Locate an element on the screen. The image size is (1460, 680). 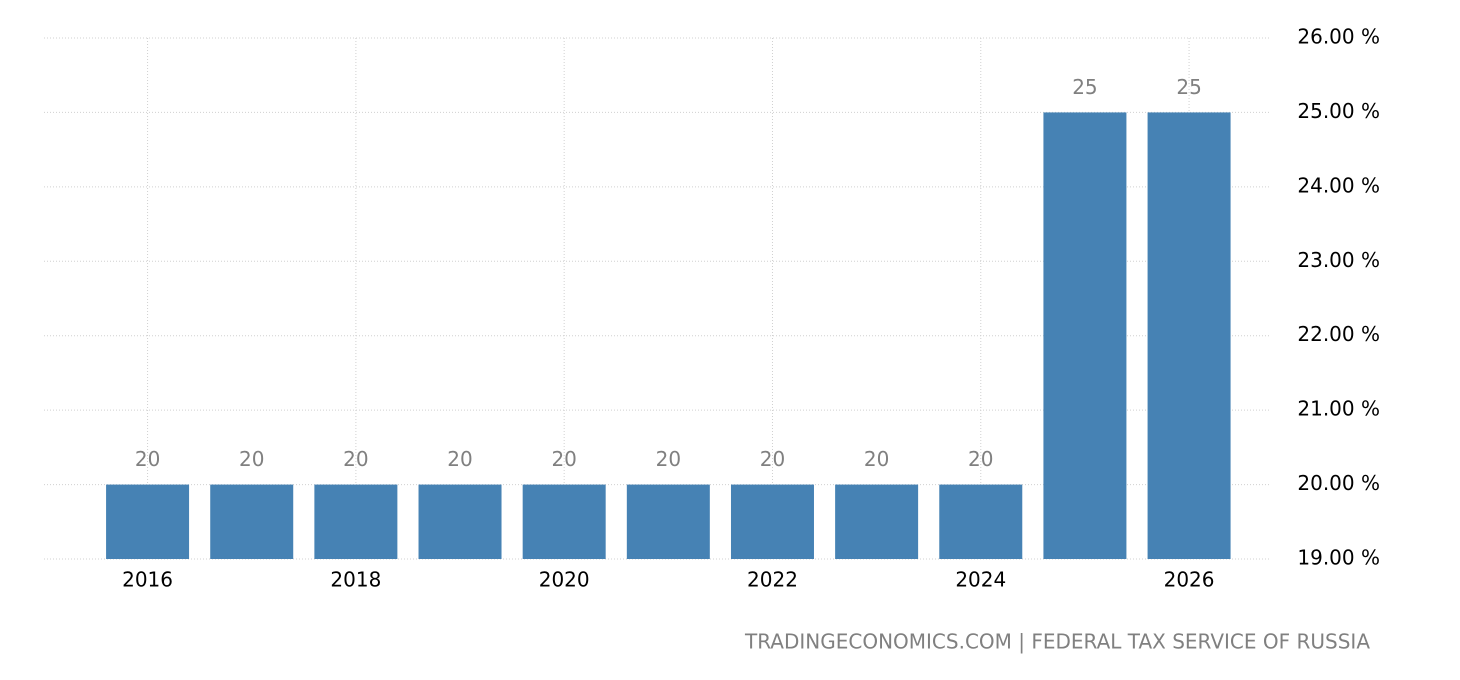
x-tick-label: 2020 is located at coordinates (564, 580).